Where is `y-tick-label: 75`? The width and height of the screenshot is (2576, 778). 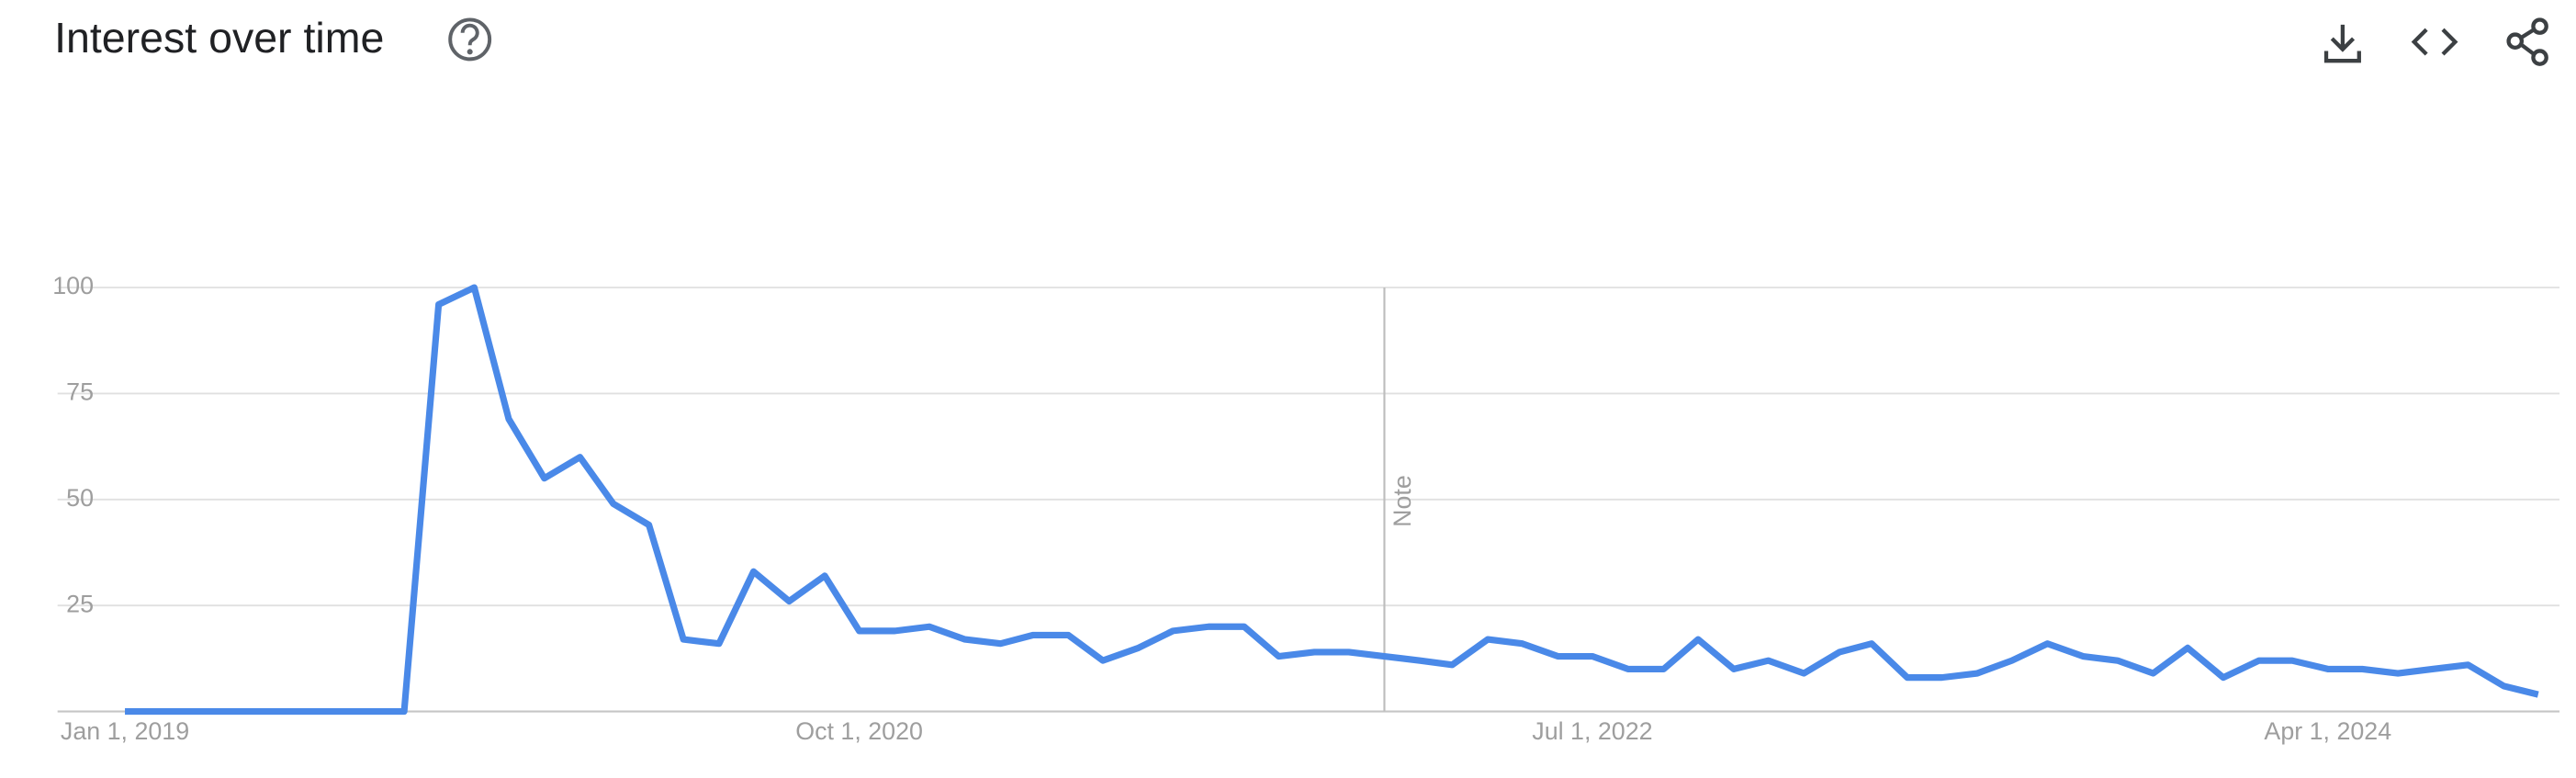
y-tick-label: 75 is located at coordinates (80, 392).